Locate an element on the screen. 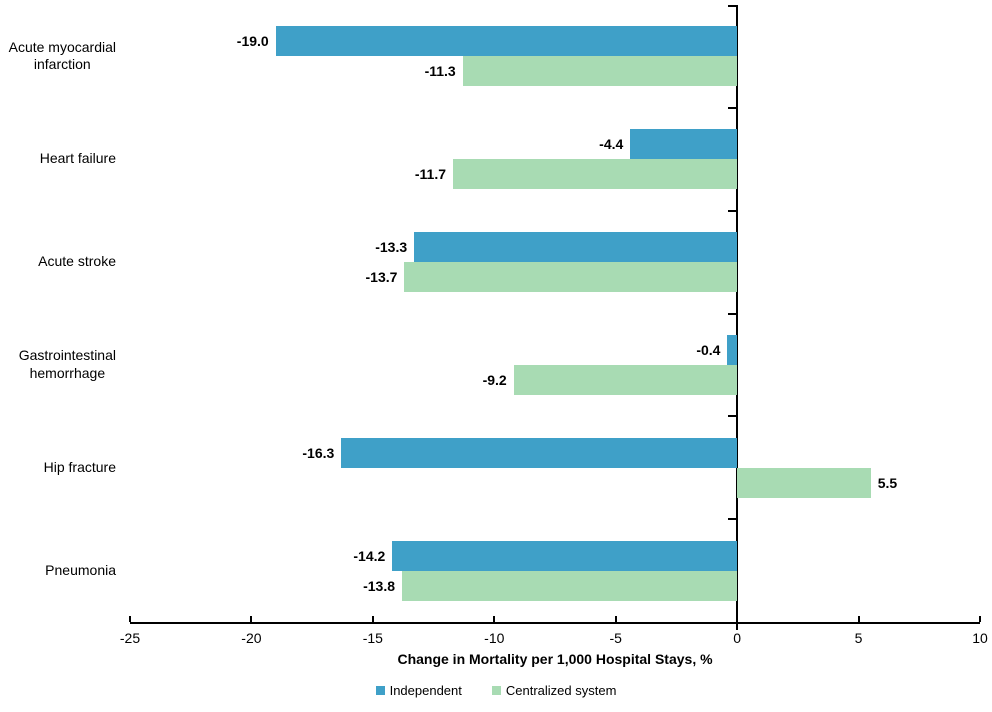 The image size is (992, 712). category-label-row: Pneumonia is located at coordinates (58, 570).